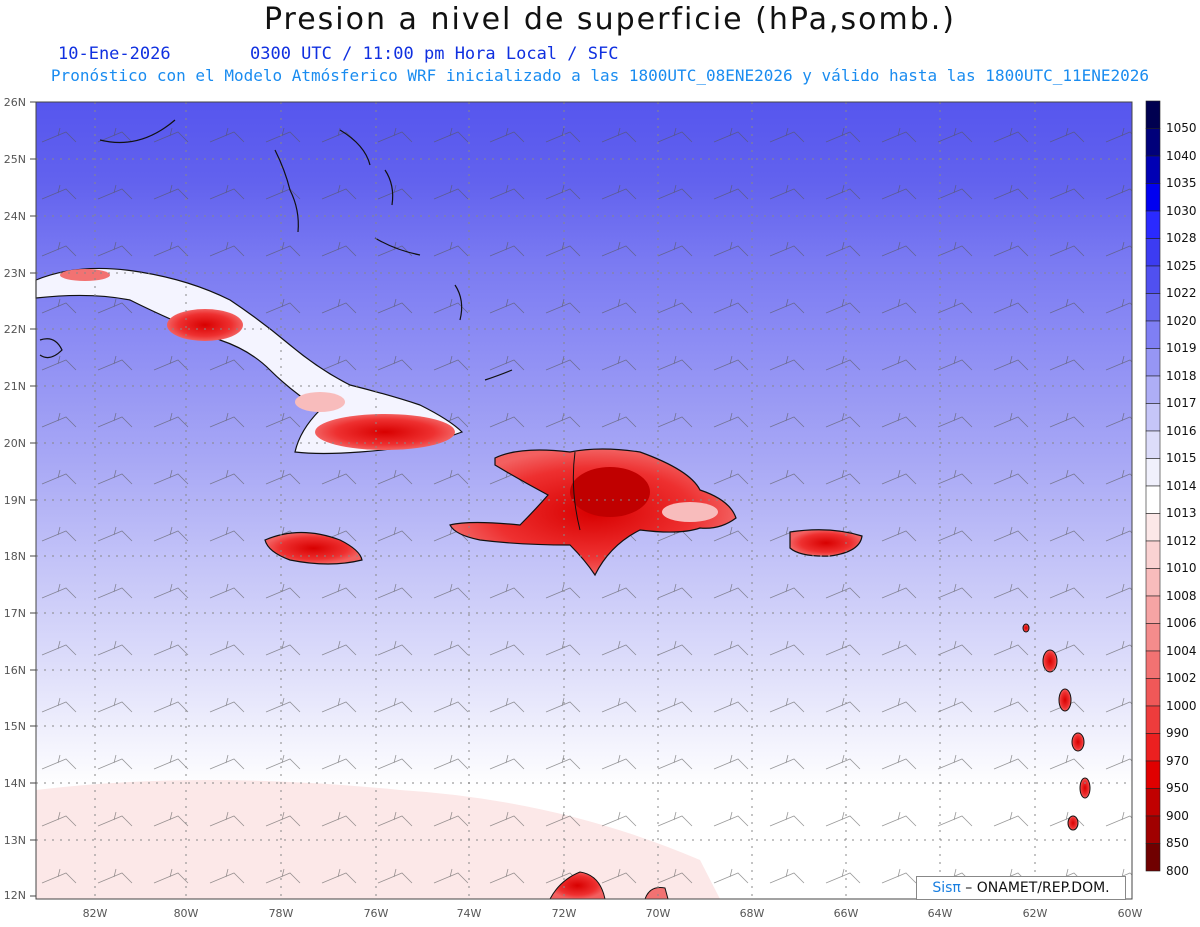 The image size is (1200, 927). What do you see at coordinates (1181, 183) in the screenshot?
I see `colorbar-label: 1035` at bounding box center [1181, 183].